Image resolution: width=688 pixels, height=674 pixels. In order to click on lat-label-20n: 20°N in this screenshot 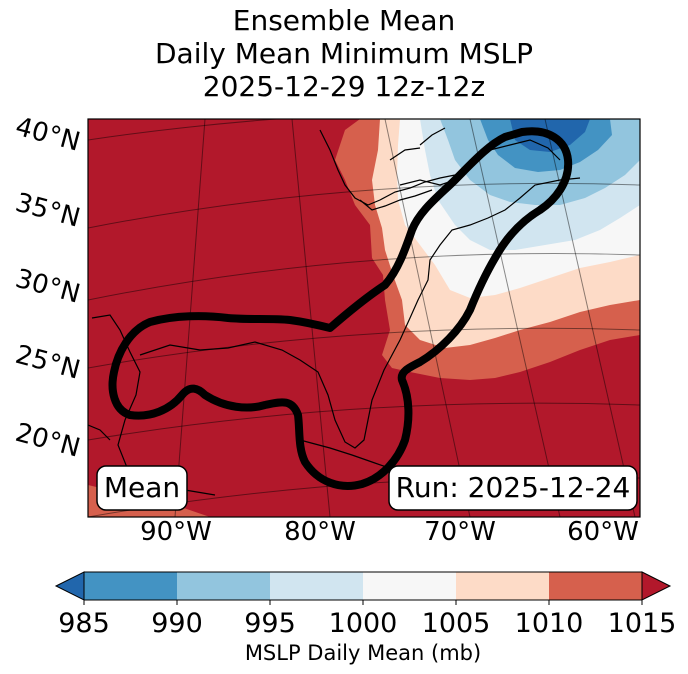, I will do `click(47, 441)`.